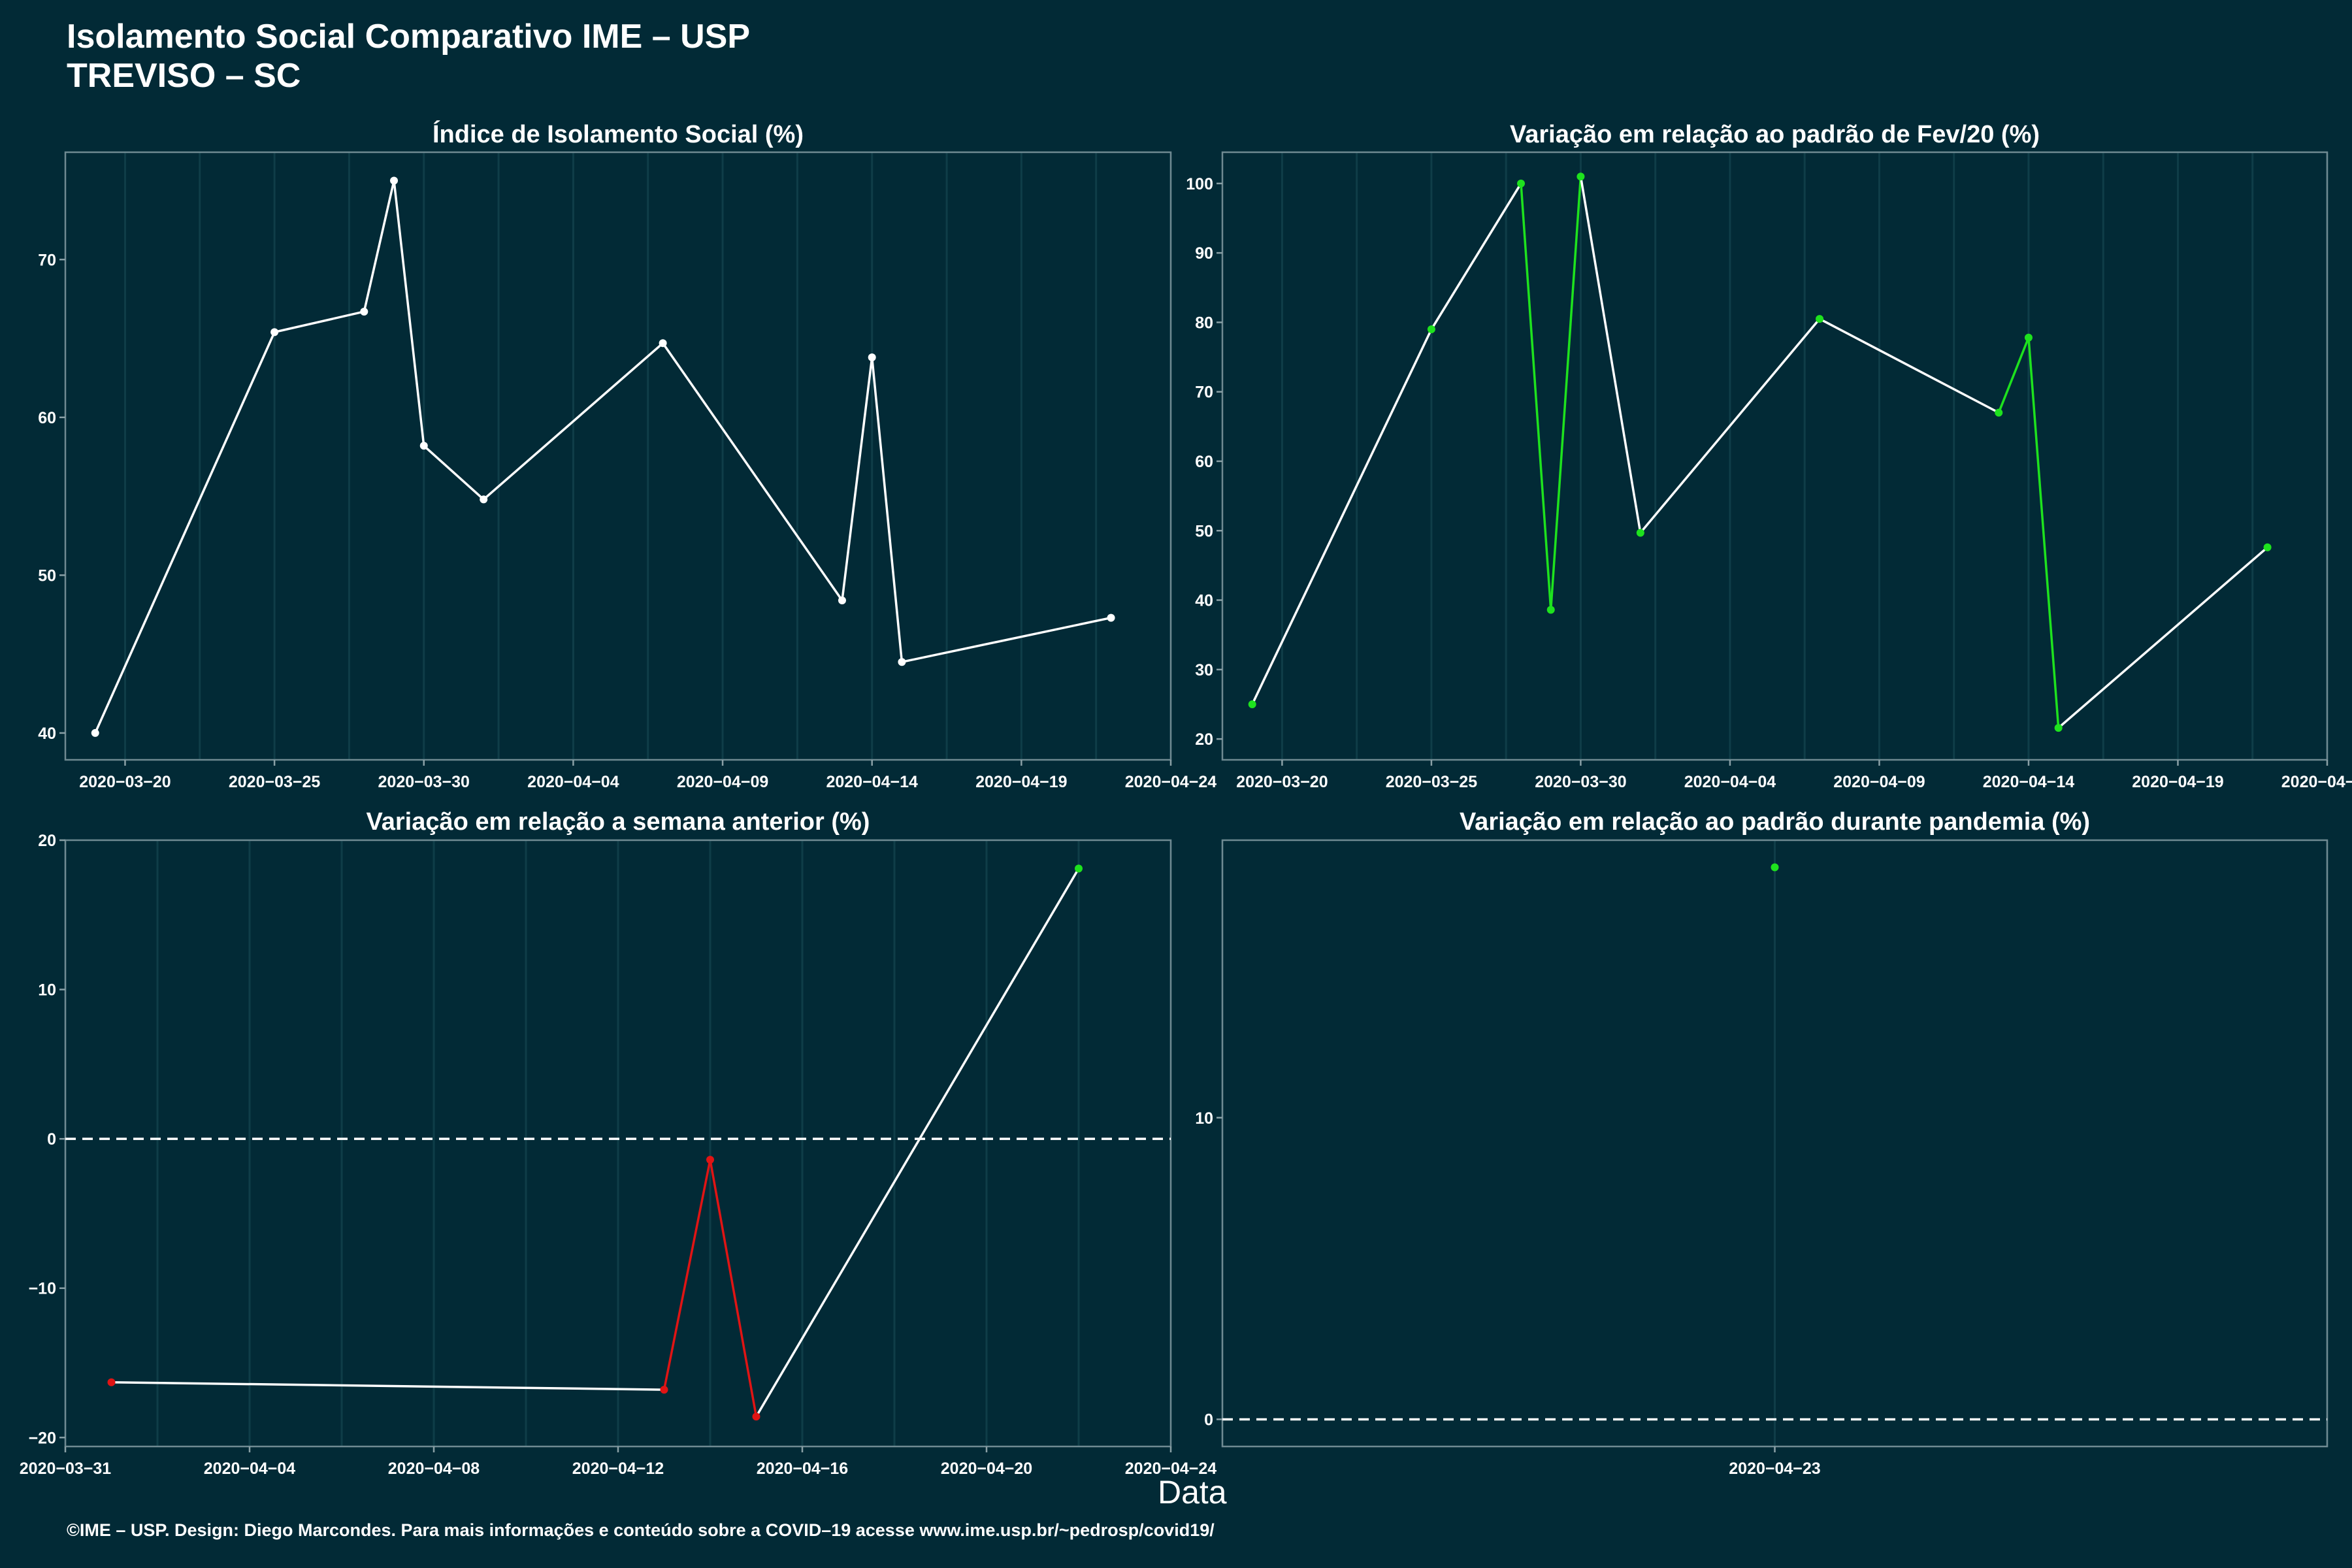 Image resolution: width=2352 pixels, height=1568 pixels. What do you see at coordinates (618, 1469) in the screenshot?
I see `x-tick-label: 2020−04−12` at bounding box center [618, 1469].